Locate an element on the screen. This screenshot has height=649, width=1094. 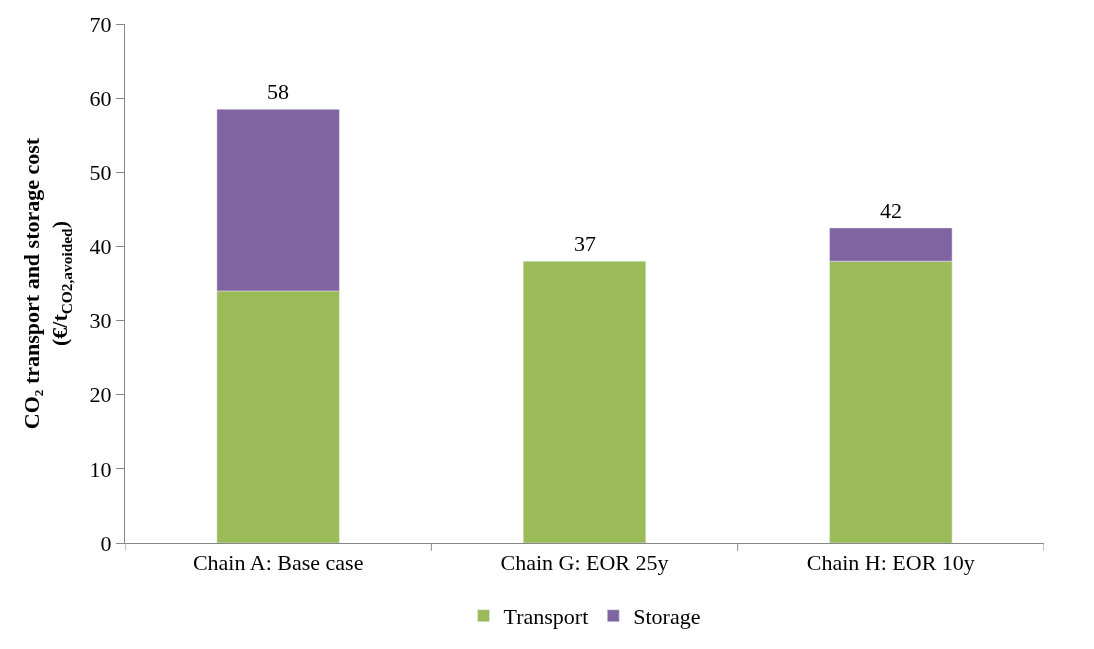
total-label: 58 is located at coordinates (278, 91).